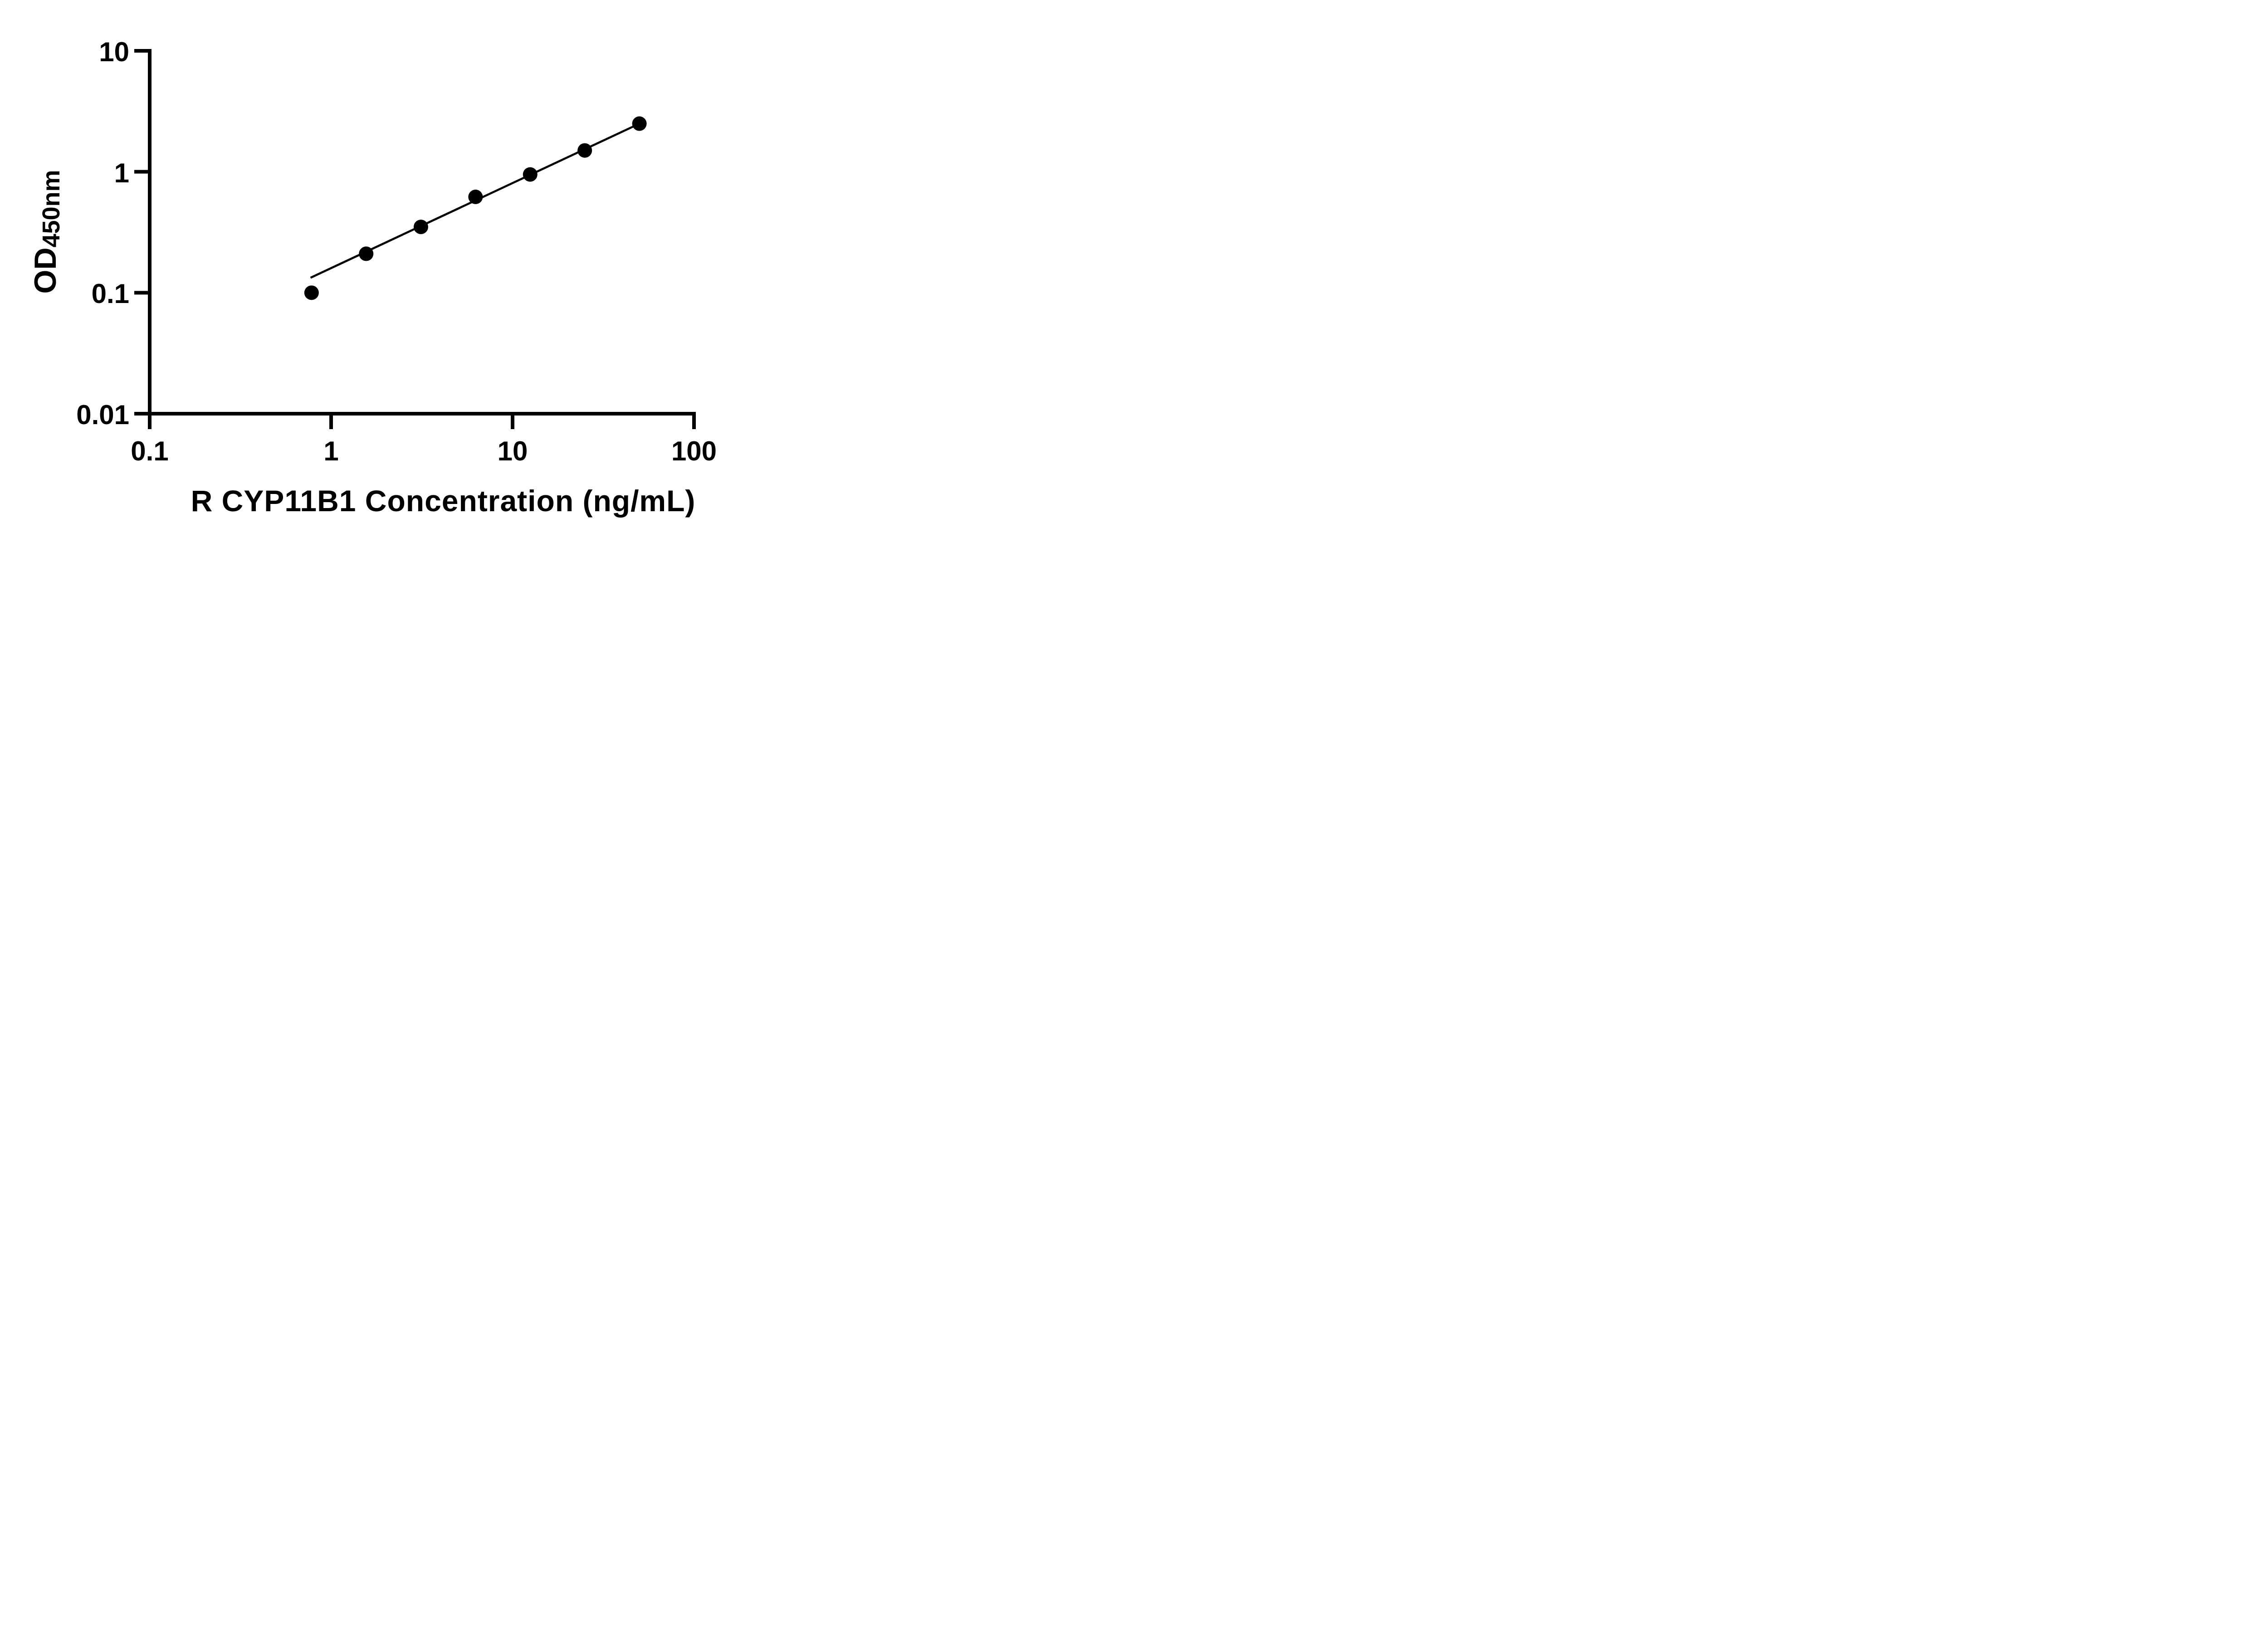 Image resolution: width=2268 pixels, height=1633 pixels. What do you see at coordinates (512, 451) in the screenshot?
I see `x-tick-label: 10` at bounding box center [512, 451].